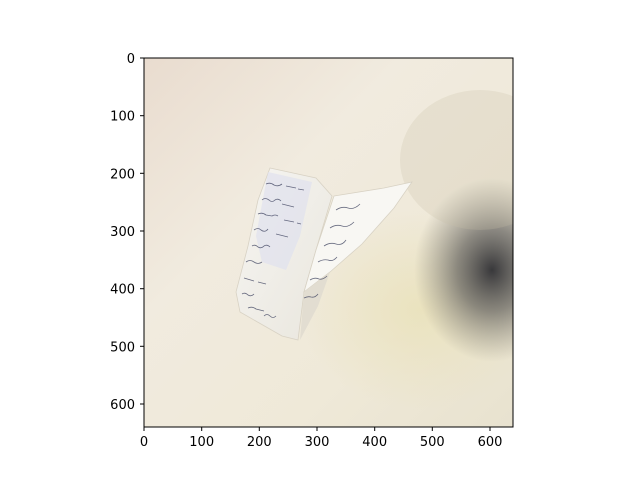 The image size is (640, 480). I want to click on x-tick-label: 200, so click(259, 442).